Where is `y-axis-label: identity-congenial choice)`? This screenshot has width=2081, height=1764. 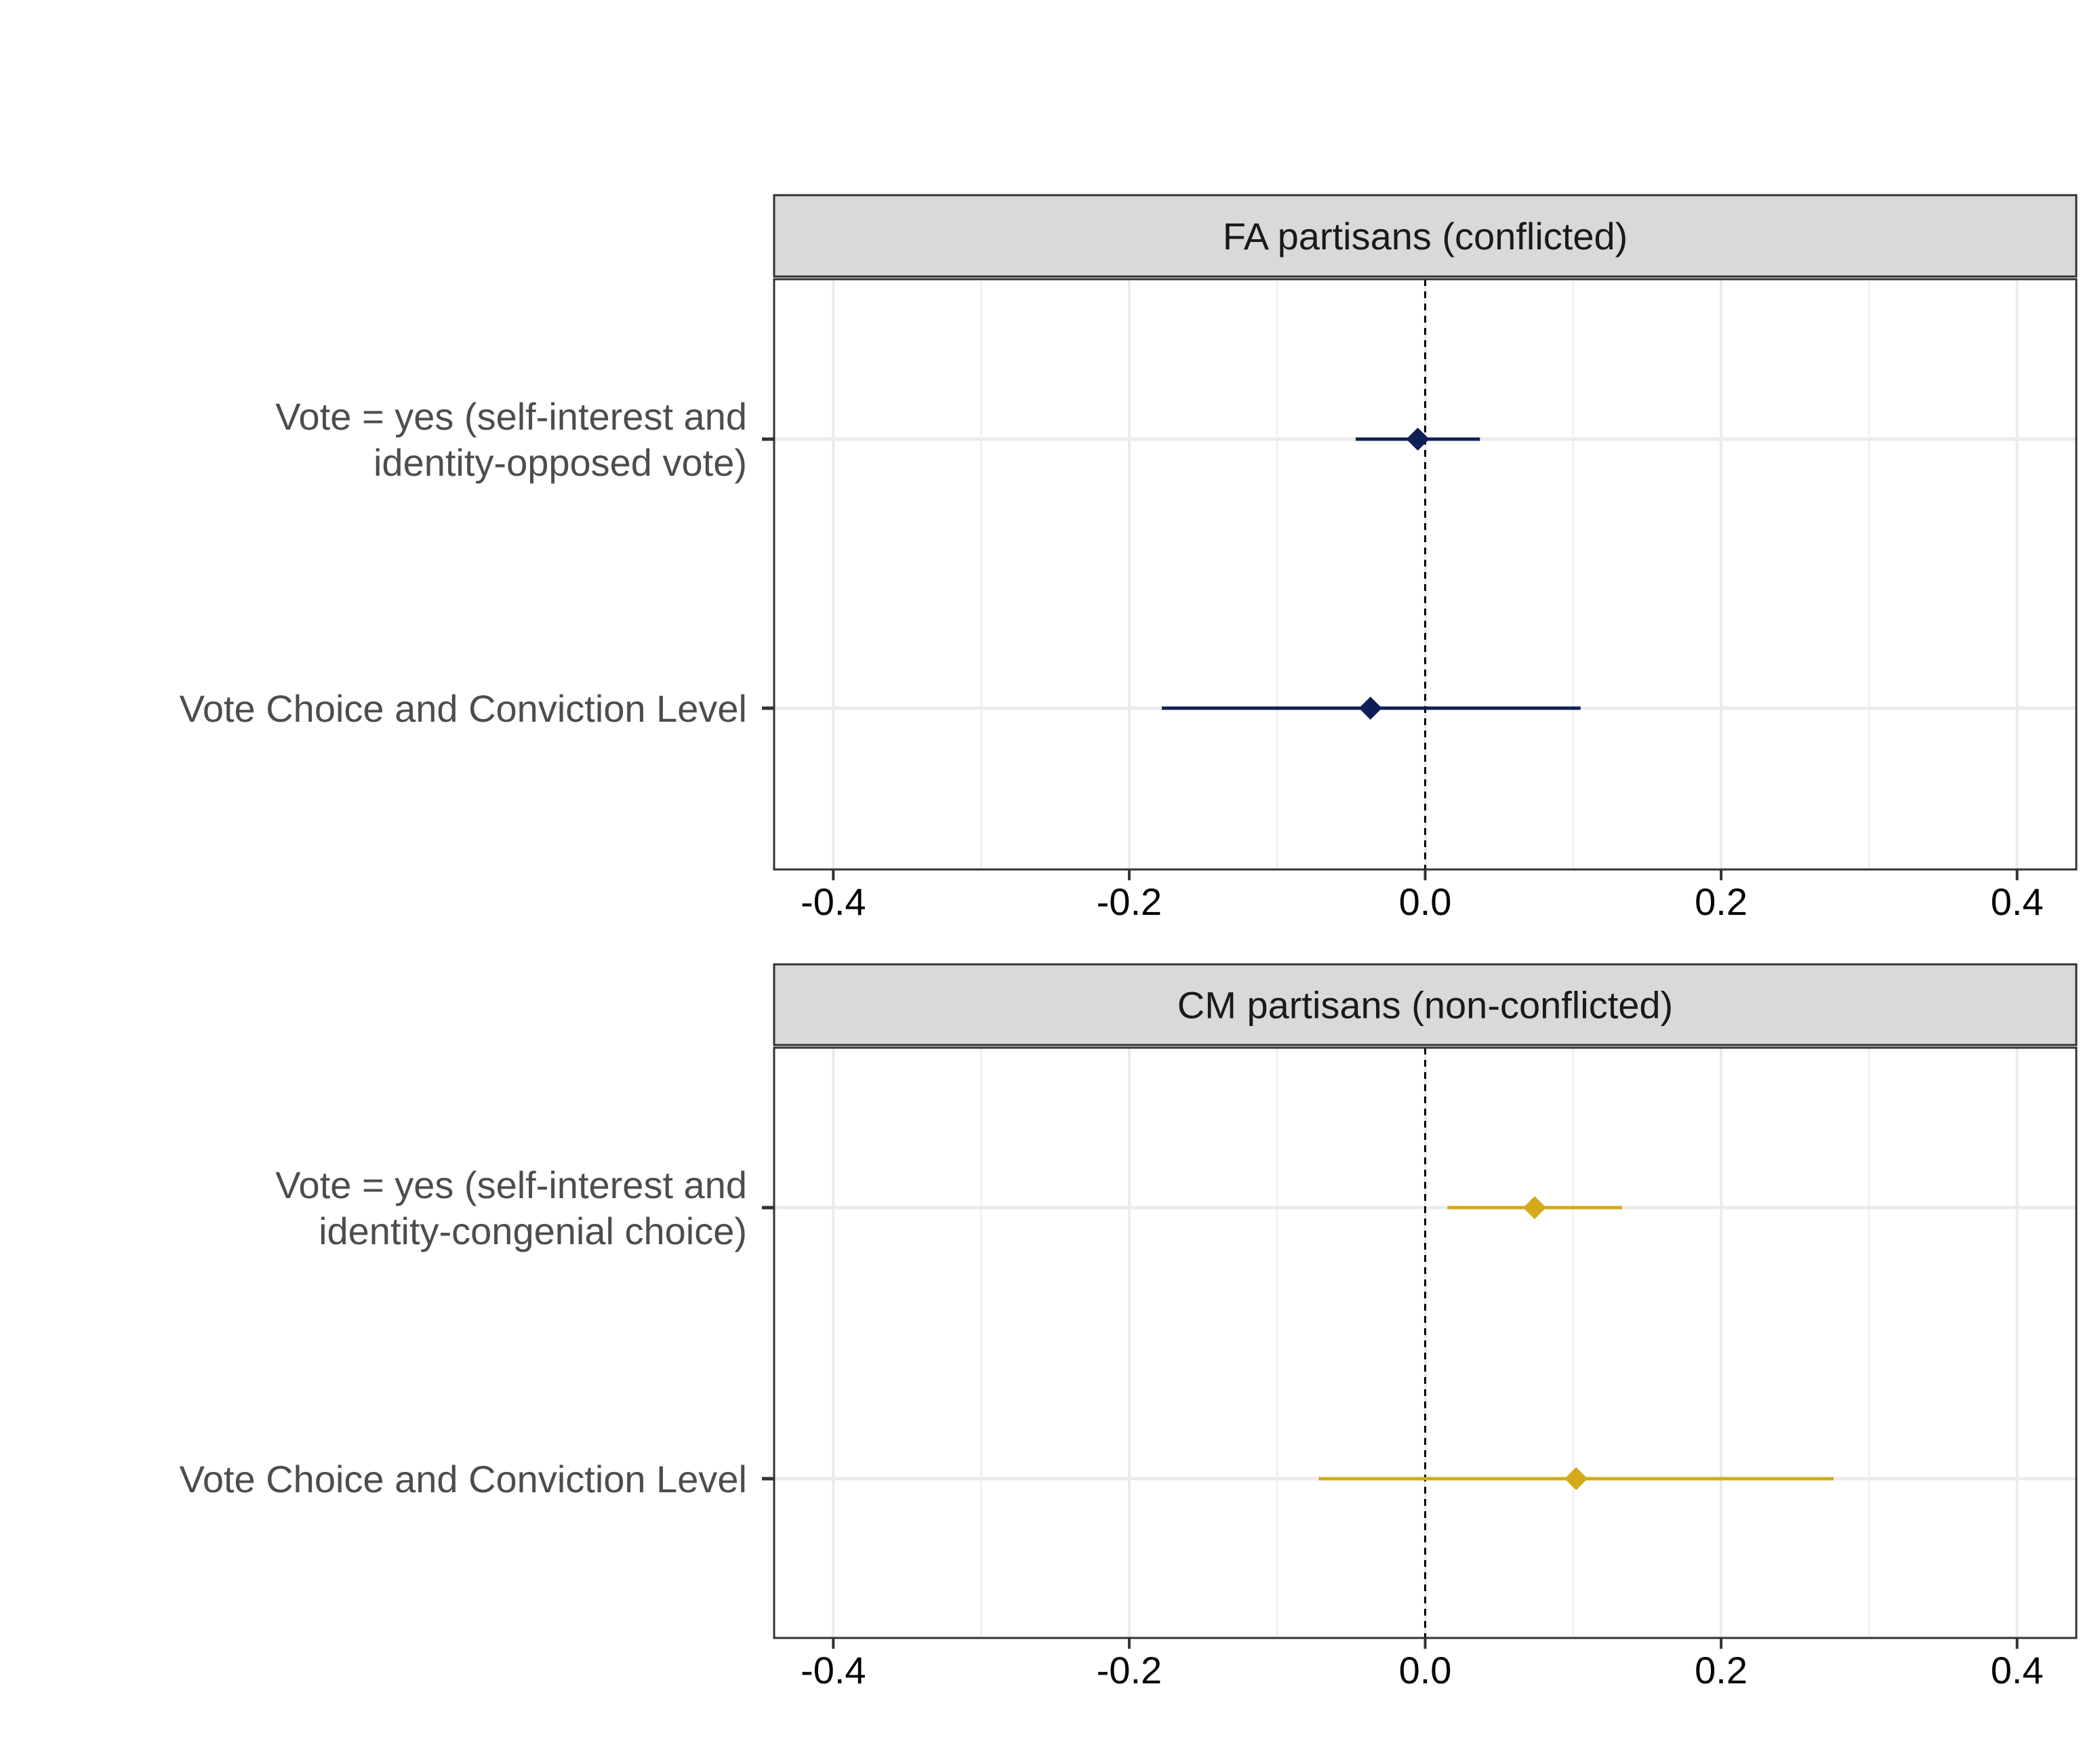
y-axis-label: identity-congenial choice) is located at coordinates (533, 1231).